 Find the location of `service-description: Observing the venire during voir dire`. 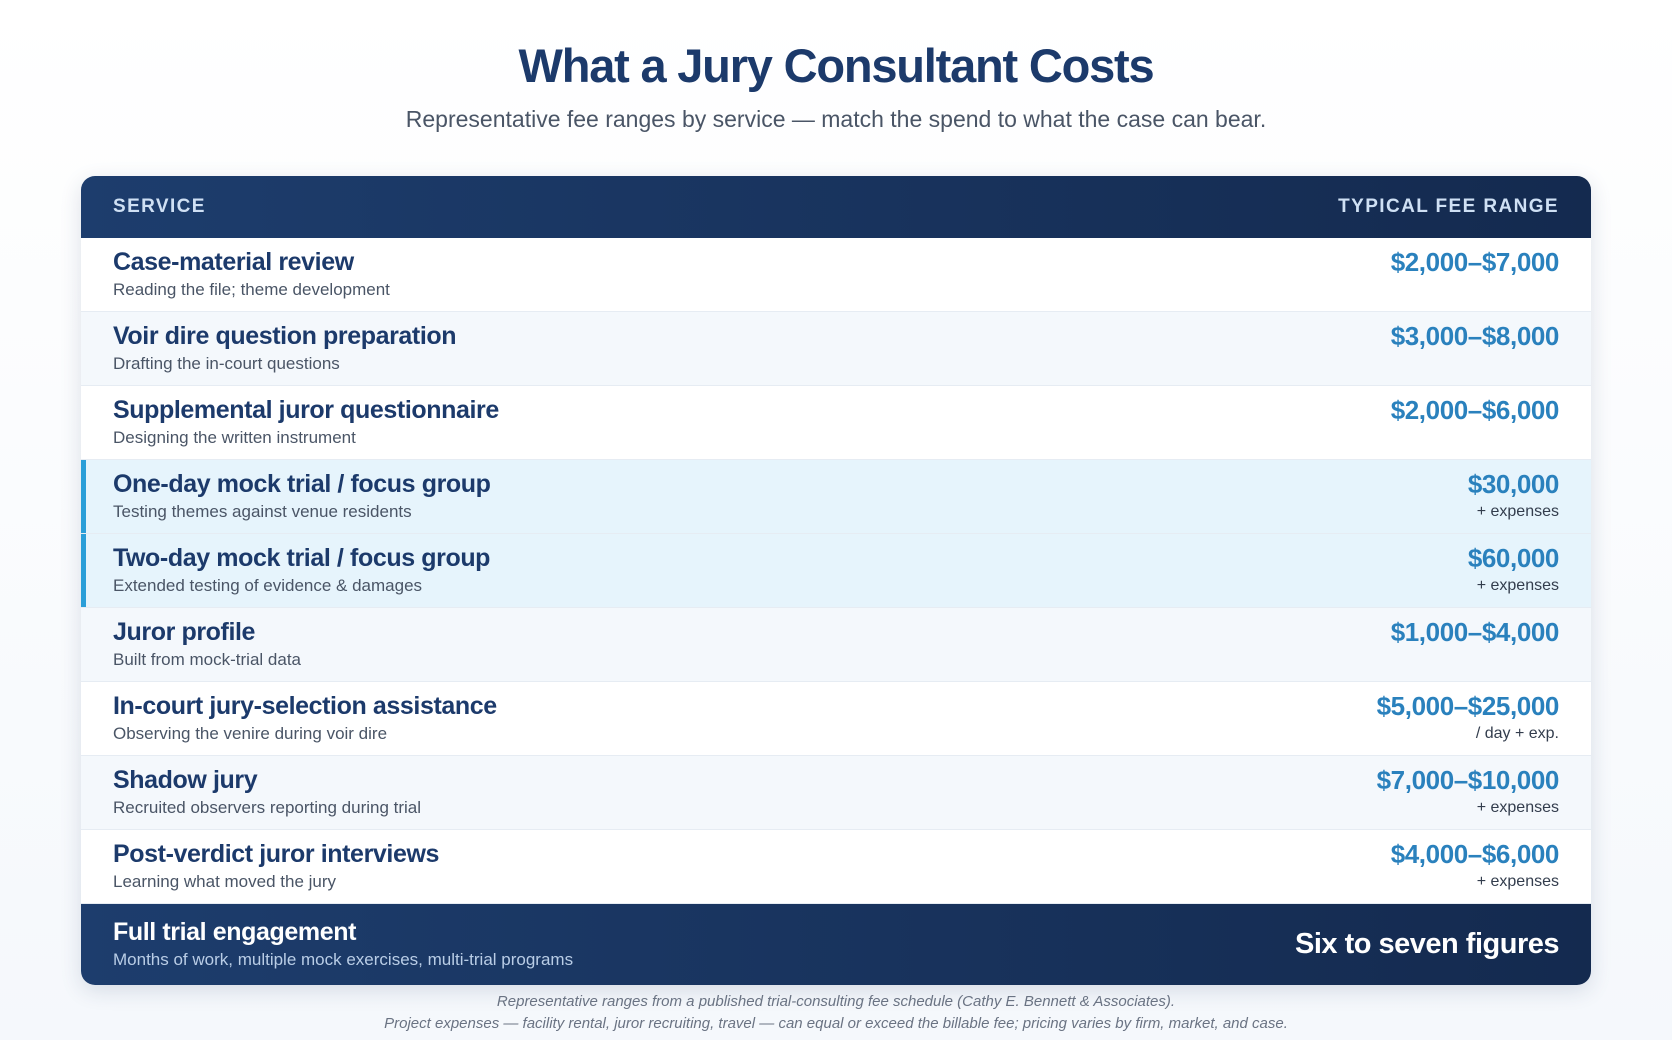

service-description: Observing the venire during voir dire is located at coordinates (250, 733).